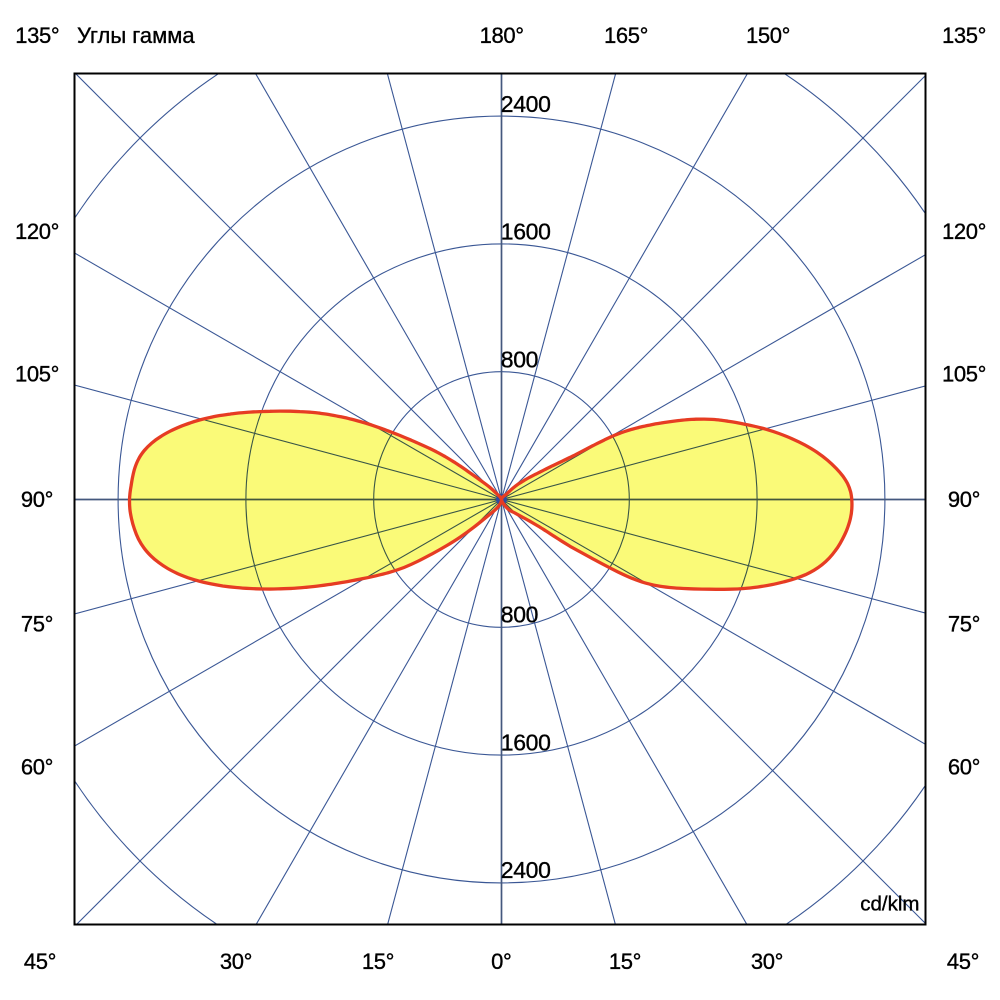 This screenshot has width=1000, height=1000. What do you see at coordinates (501, 961) in the screenshot?
I see `svg-text: 0°` at bounding box center [501, 961].